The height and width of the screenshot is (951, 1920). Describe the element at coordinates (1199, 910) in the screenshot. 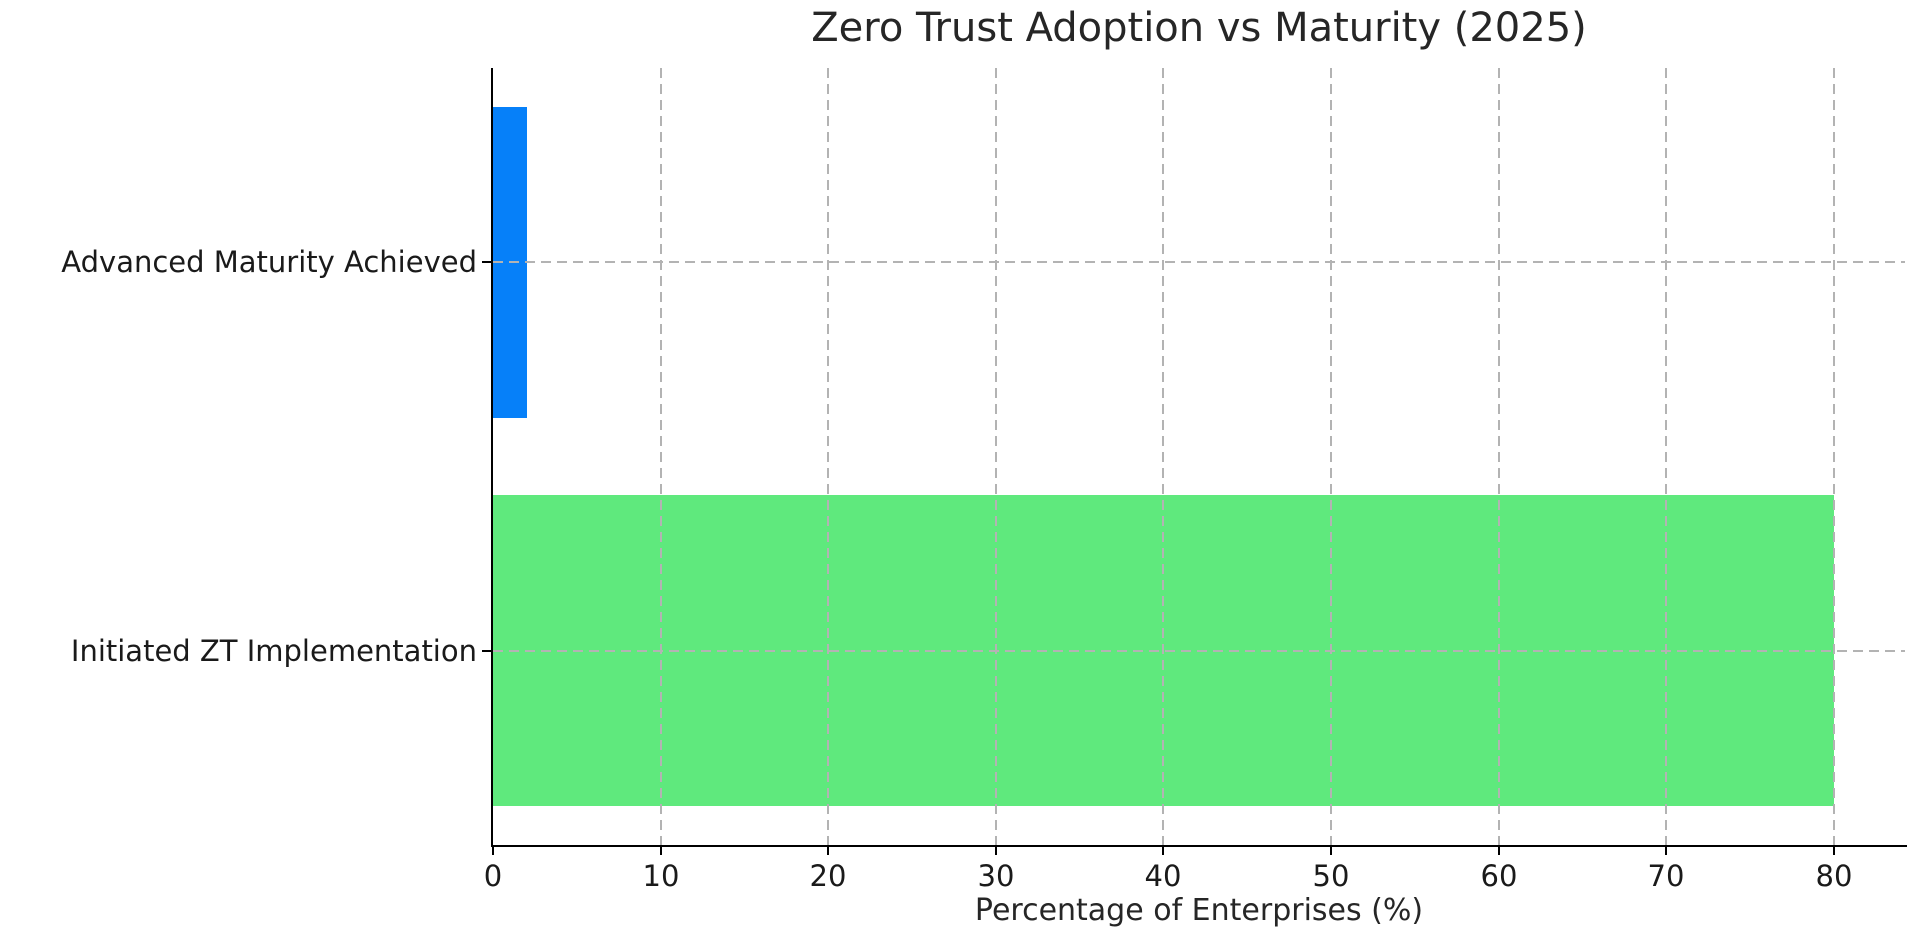

I see `x-axis-label: Percentage of Enterprises (%)` at that location.